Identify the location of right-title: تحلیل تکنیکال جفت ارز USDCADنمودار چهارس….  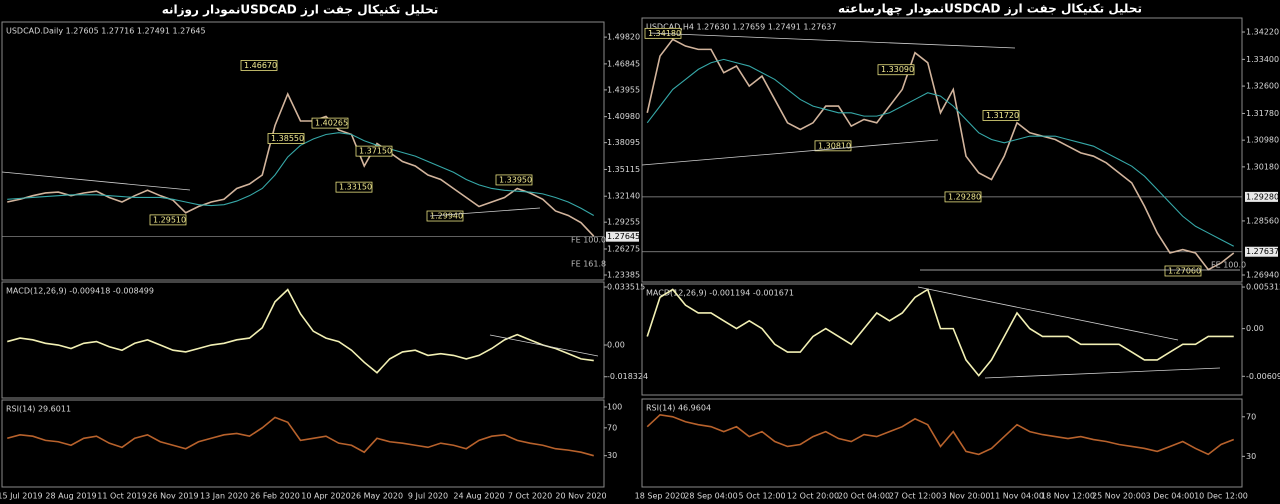
(990, 9).